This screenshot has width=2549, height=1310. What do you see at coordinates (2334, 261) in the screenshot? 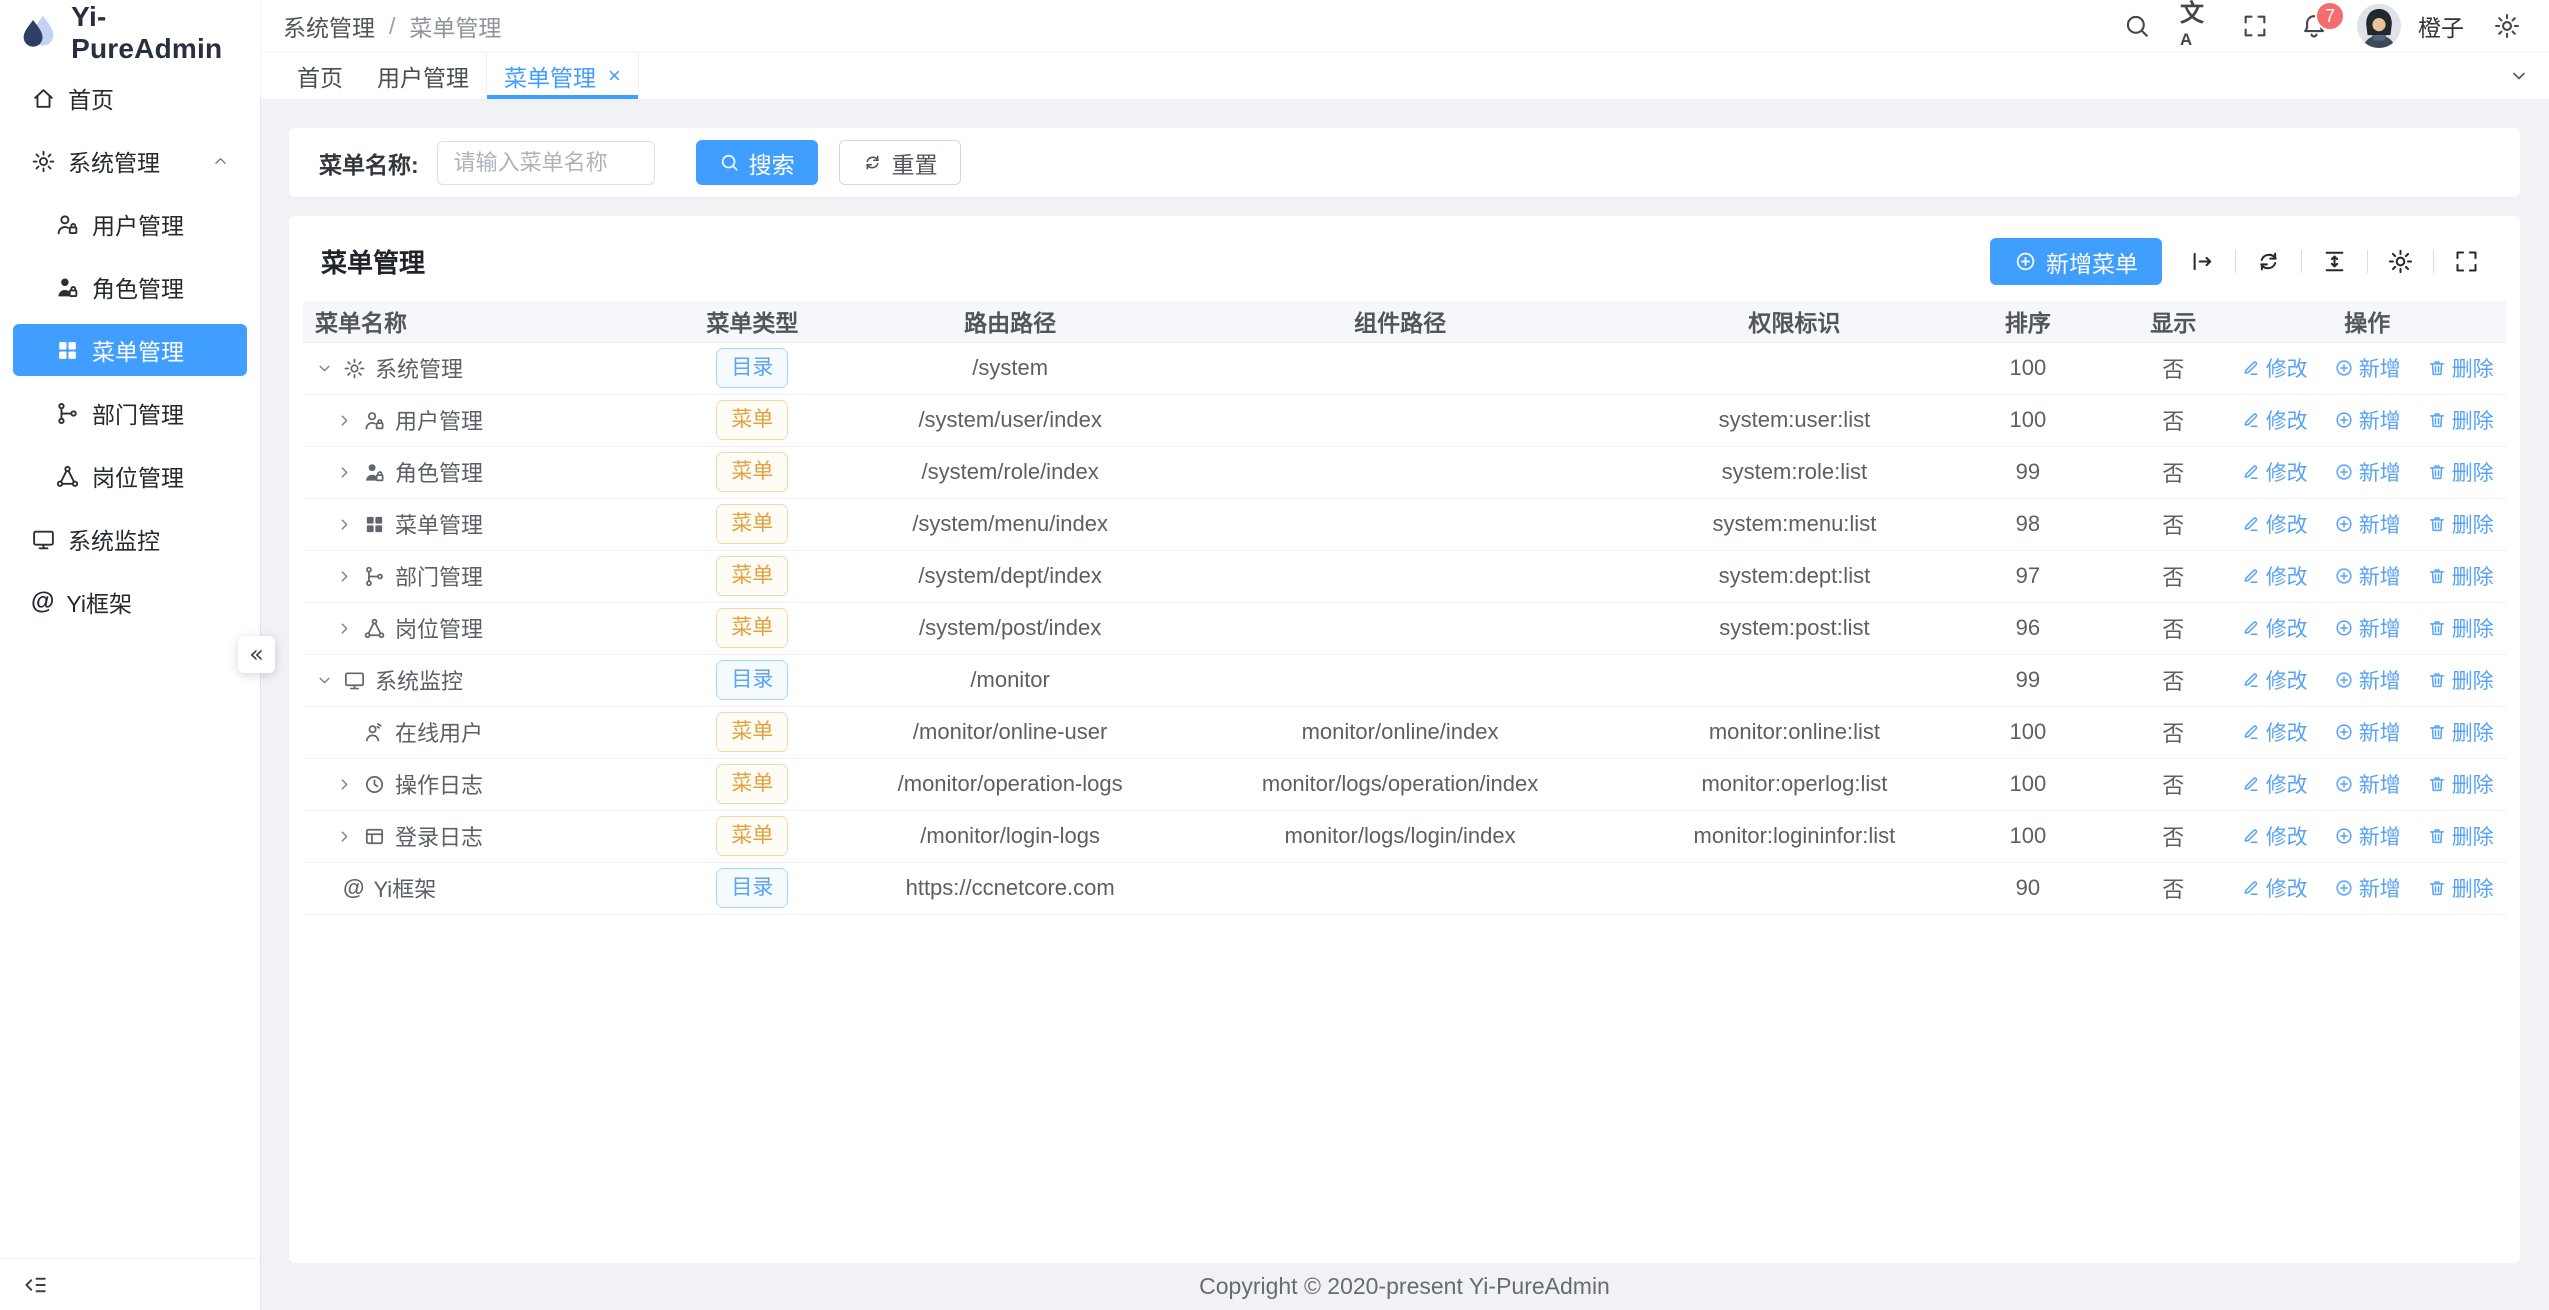
I see `toolbar-density-button` at bounding box center [2334, 261].